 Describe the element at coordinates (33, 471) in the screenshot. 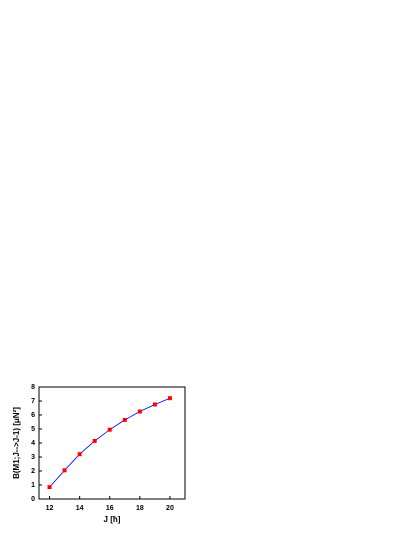

I see `y-tick-label: 2` at that location.